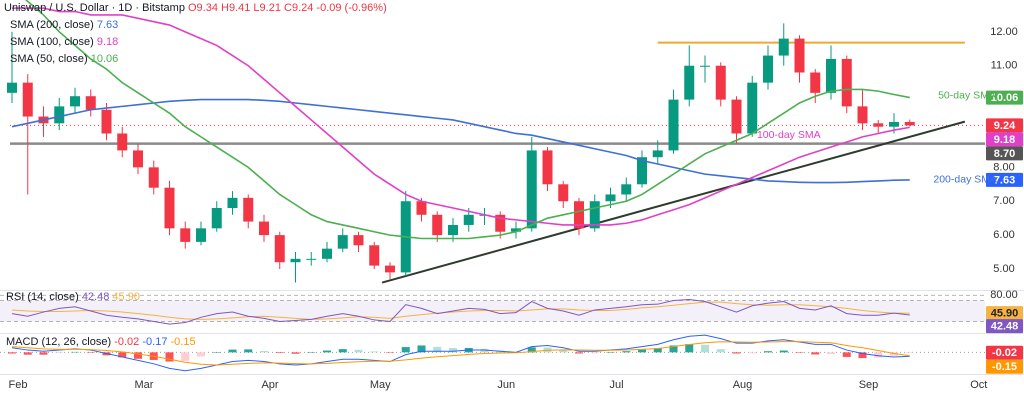 This screenshot has height=401, width=1024. What do you see at coordinates (126, 297) in the screenshot?
I see `legend-value: 45.90` at bounding box center [126, 297].